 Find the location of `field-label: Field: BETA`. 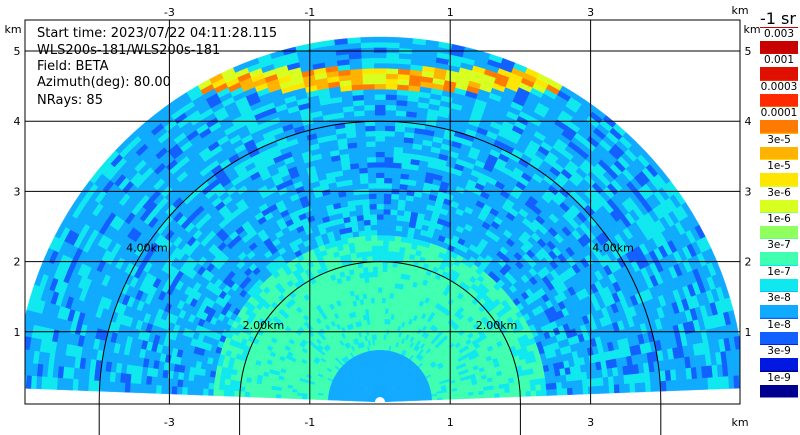

field-label: Field: BETA is located at coordinates (73, 66).